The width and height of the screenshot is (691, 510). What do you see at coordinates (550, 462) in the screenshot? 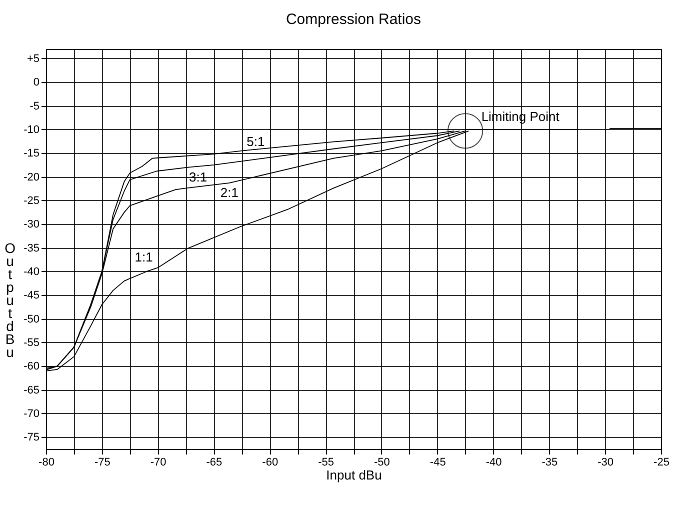
I see `x-tick-label: -35` at bounding box center [550, 462].